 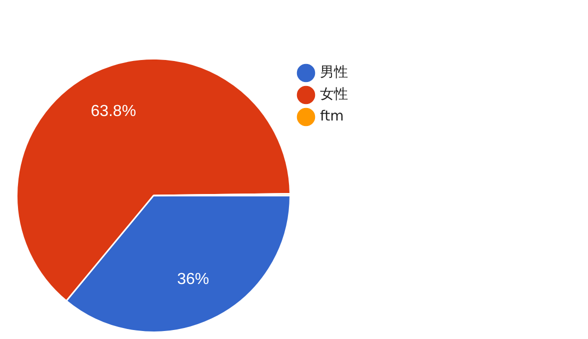 What do you see at coordinates (332, 116) in the screenshot?
I see `legend-label: ftm` at bounding box center [332, 116].